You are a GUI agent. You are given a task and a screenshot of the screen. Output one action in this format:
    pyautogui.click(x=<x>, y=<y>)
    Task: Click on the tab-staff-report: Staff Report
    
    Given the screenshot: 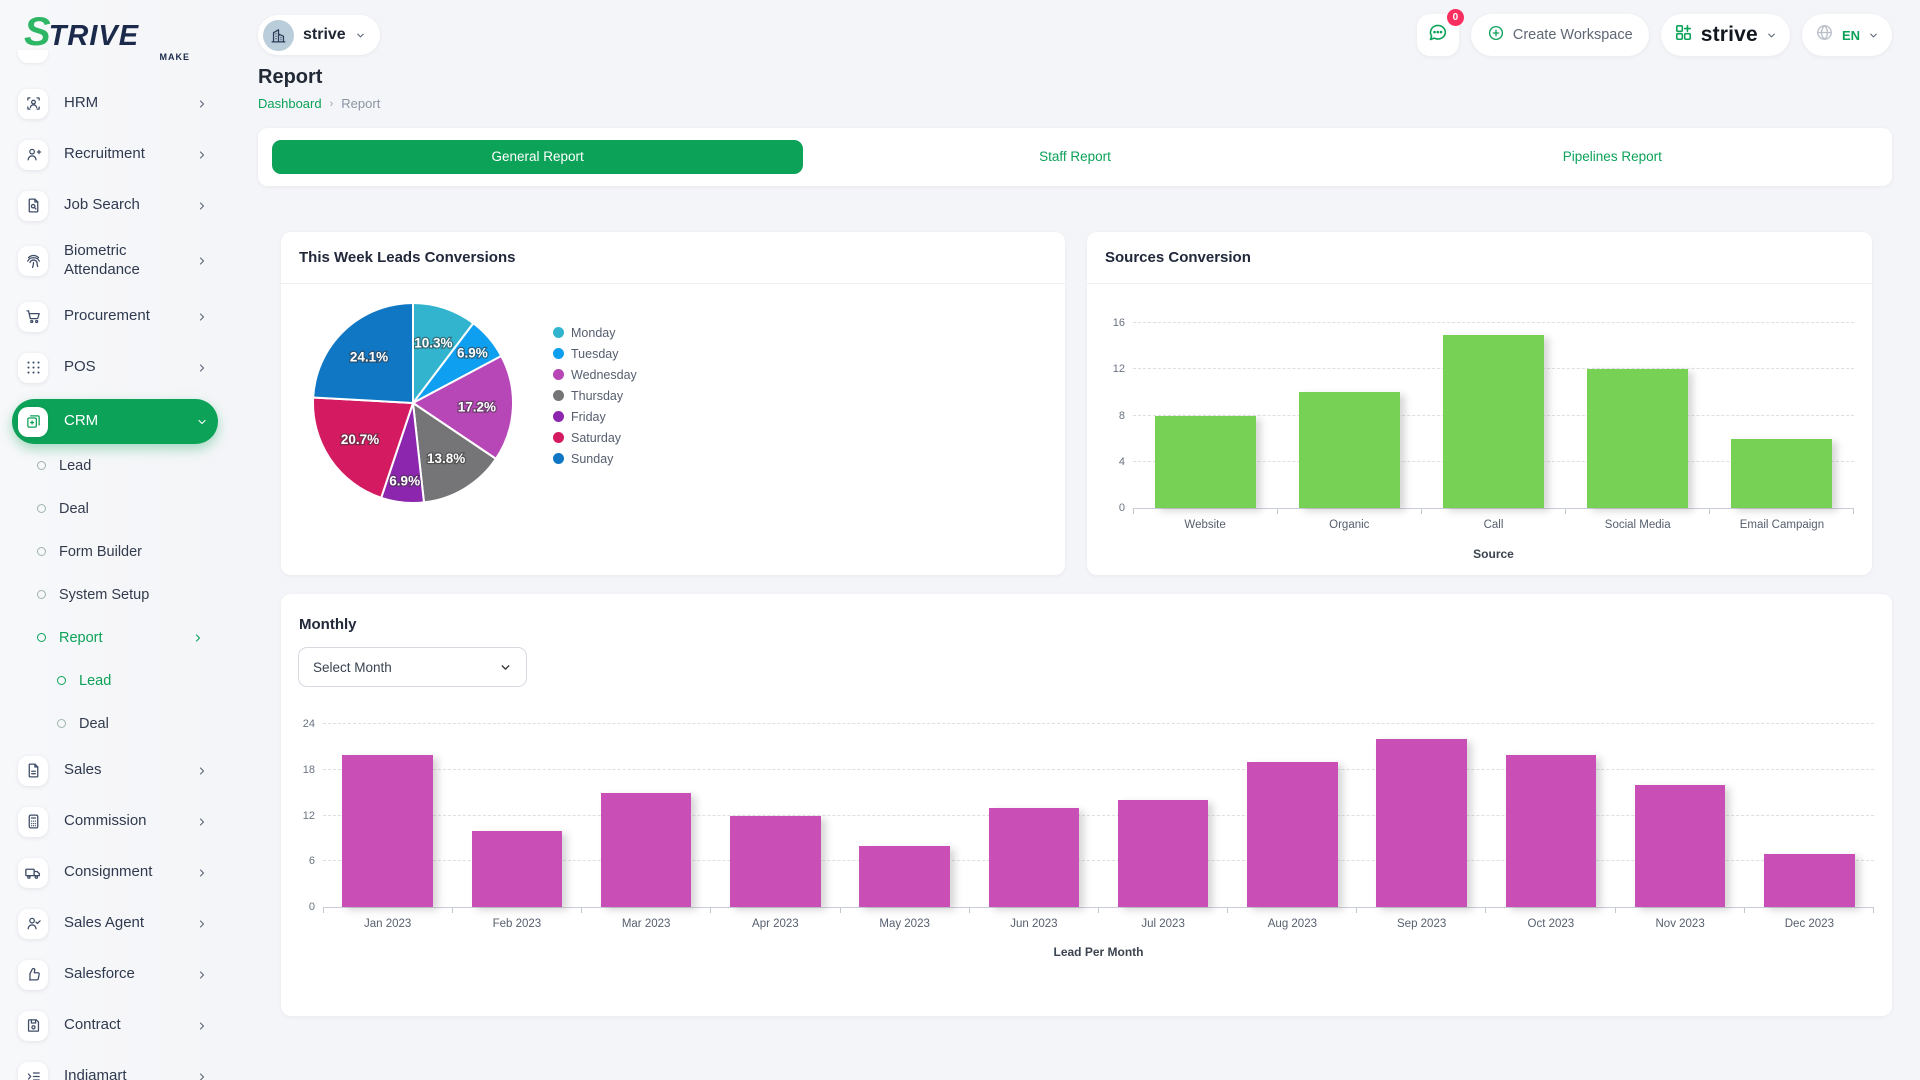 What is the action you would take?
    pyautogui.click(x=1075, y=156)
    